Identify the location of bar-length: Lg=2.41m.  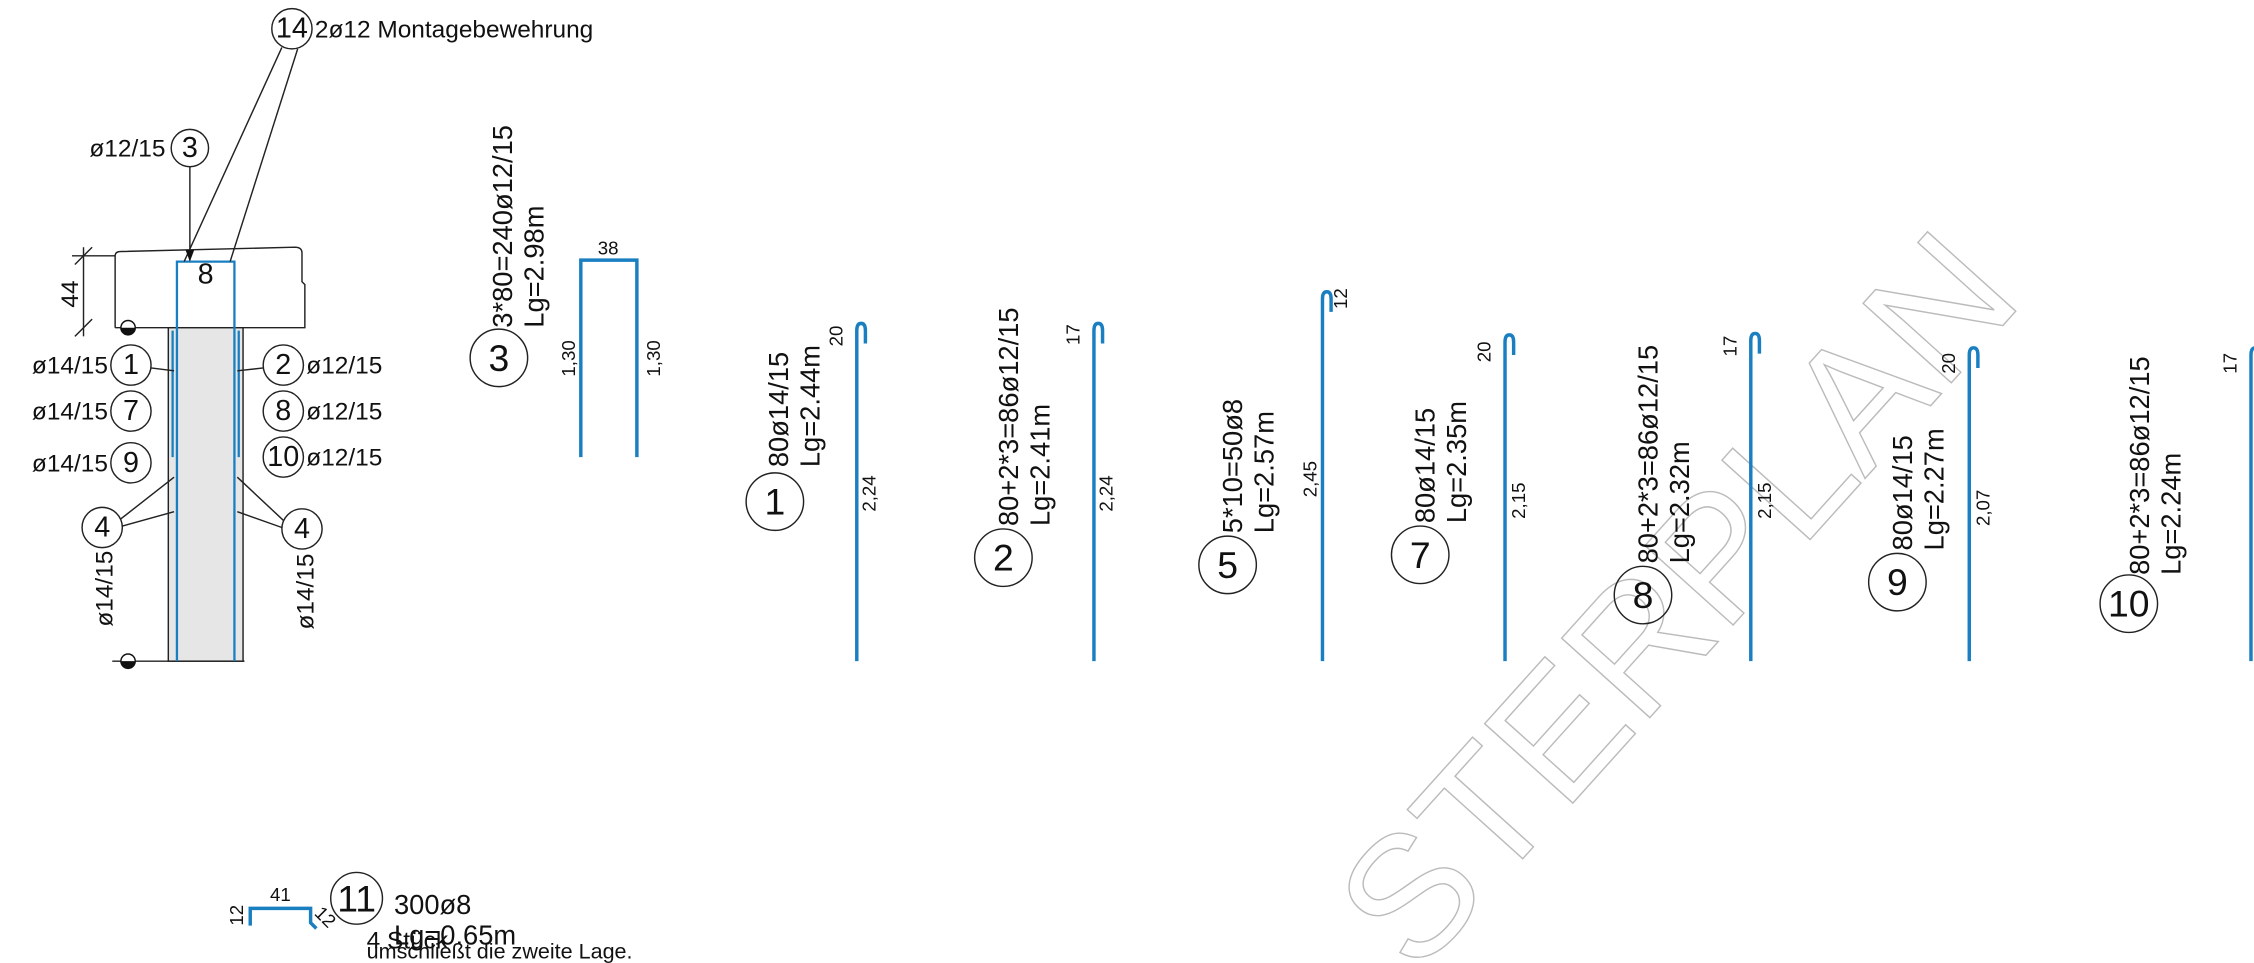
(1039, 465).